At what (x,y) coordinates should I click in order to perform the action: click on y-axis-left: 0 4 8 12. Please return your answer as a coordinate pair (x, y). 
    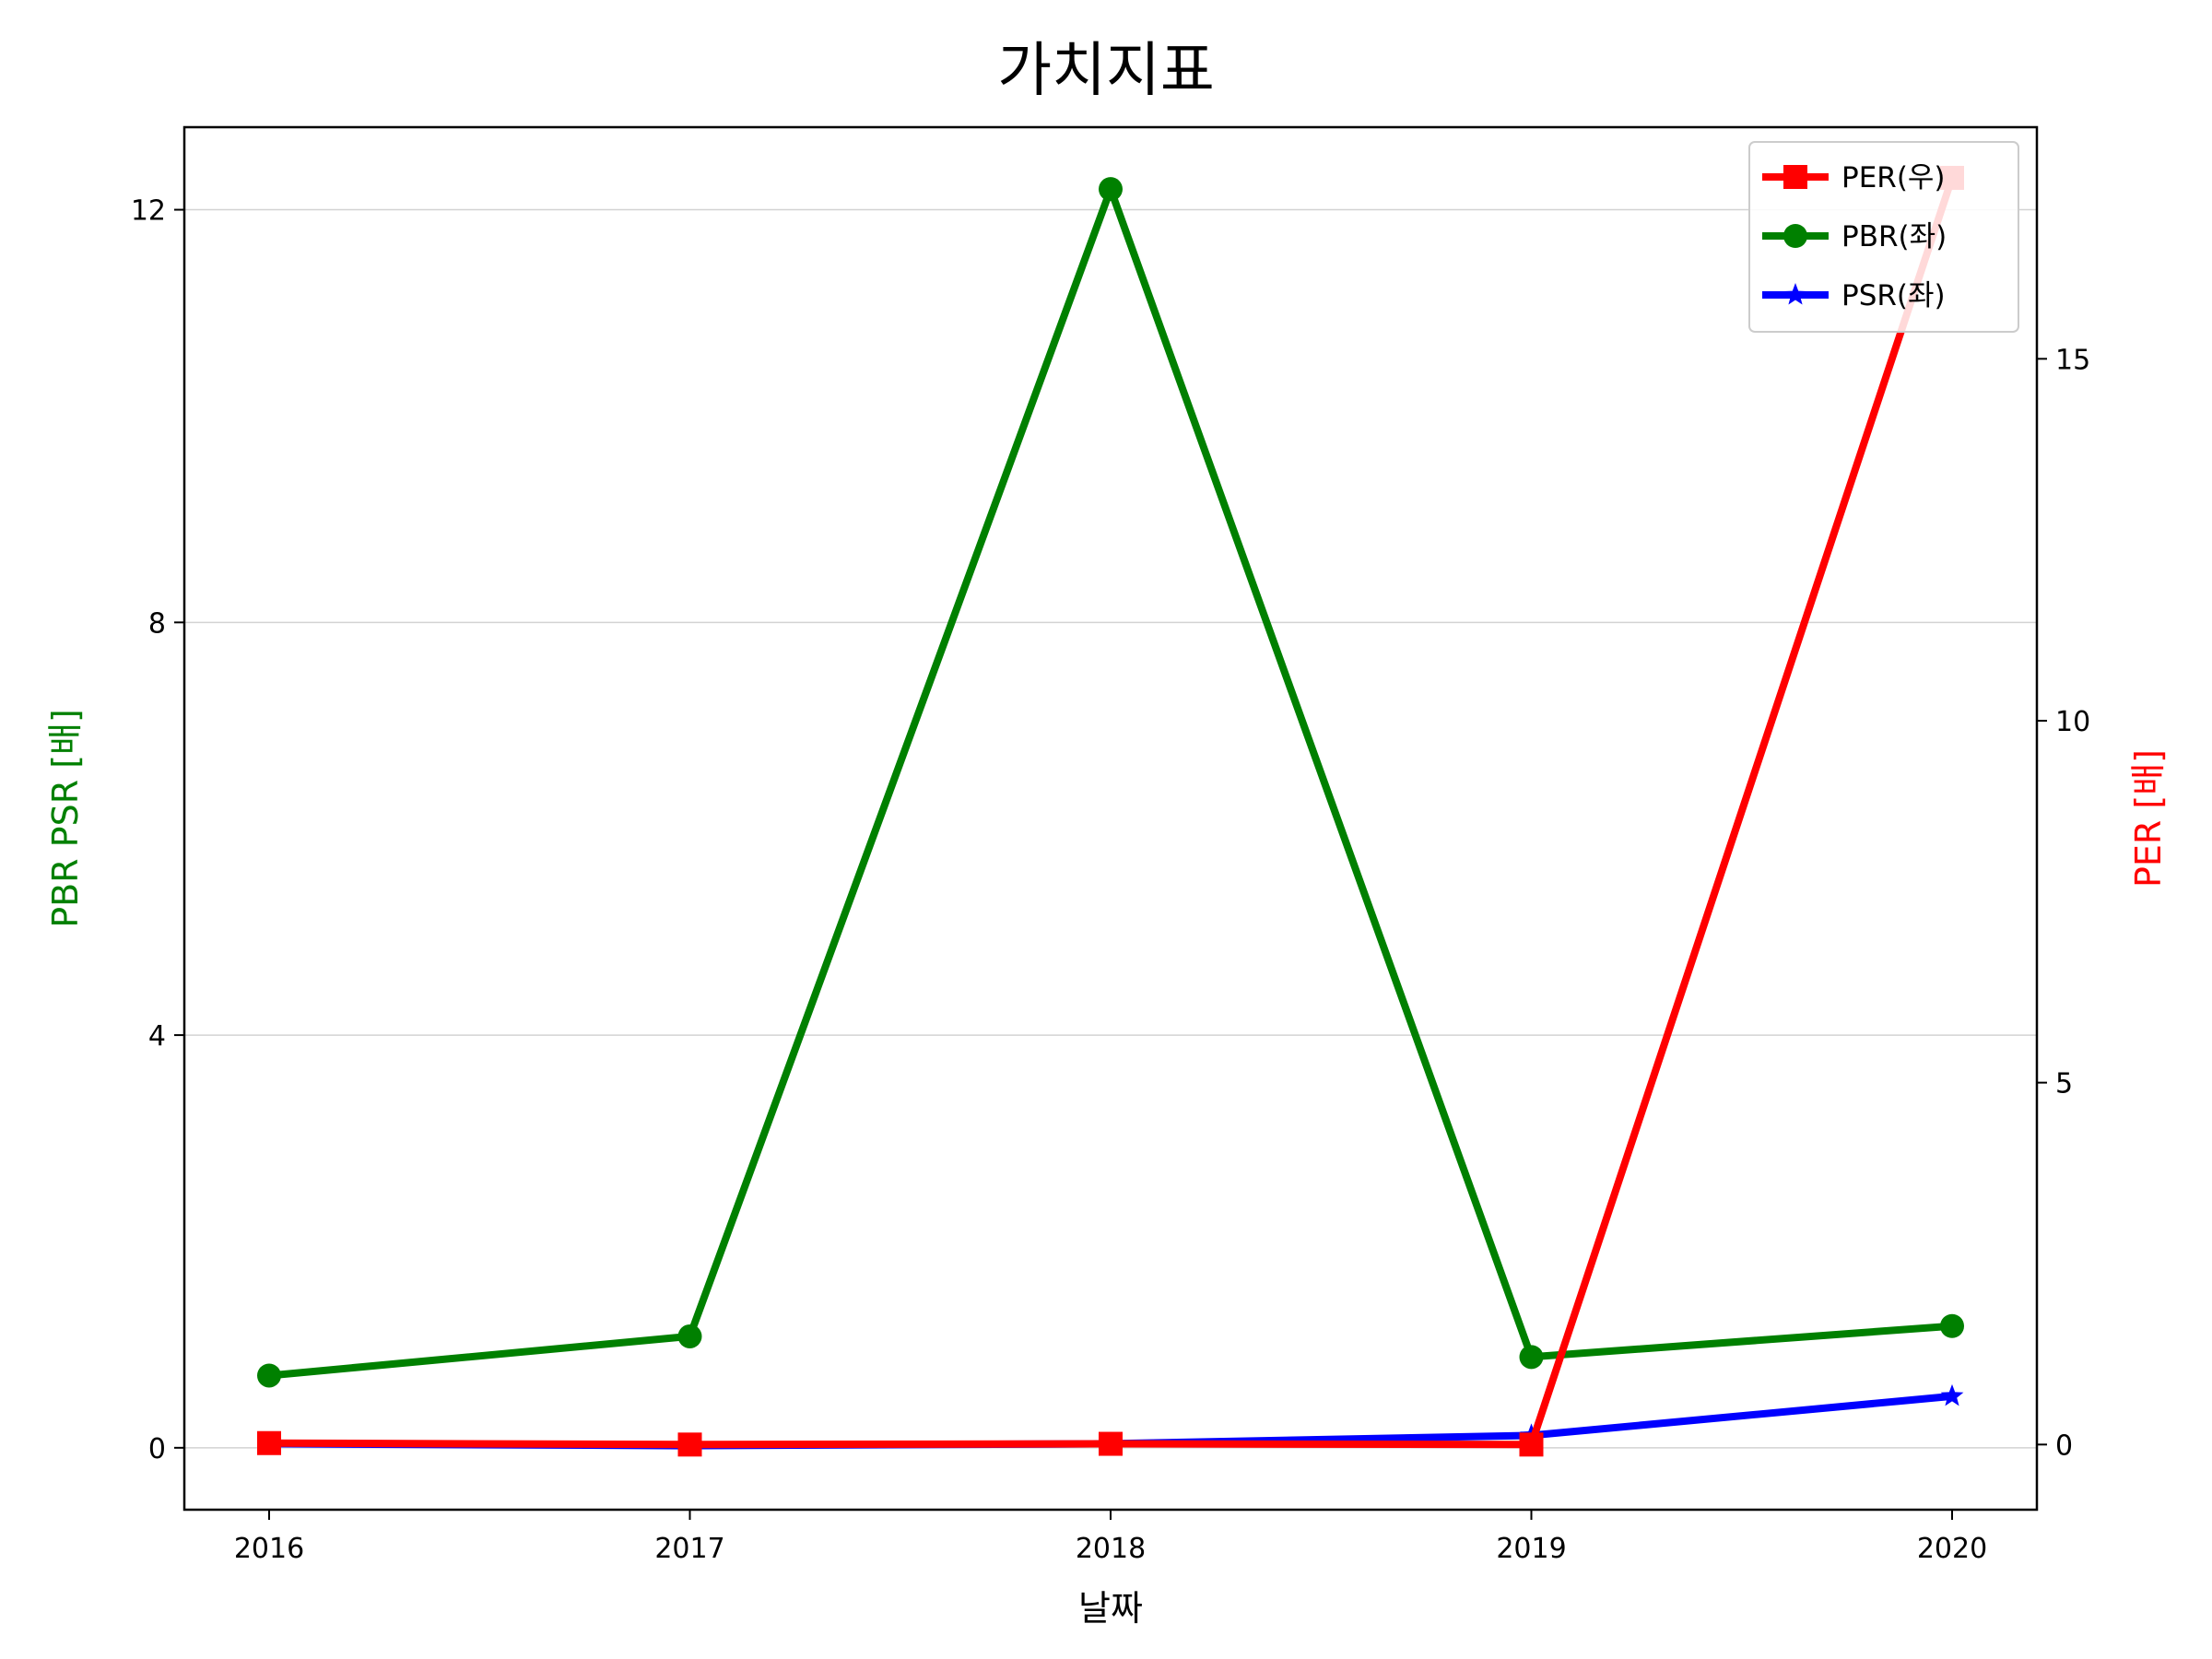
    Looking at the image, I should click on (157, 830).